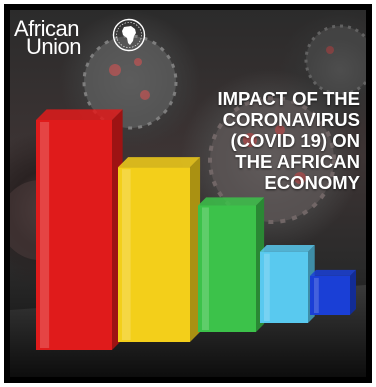 The width and height of the screenshot is (376, 387). I want to click on headline-line: (COVID 19) ON, so click(295, 140).